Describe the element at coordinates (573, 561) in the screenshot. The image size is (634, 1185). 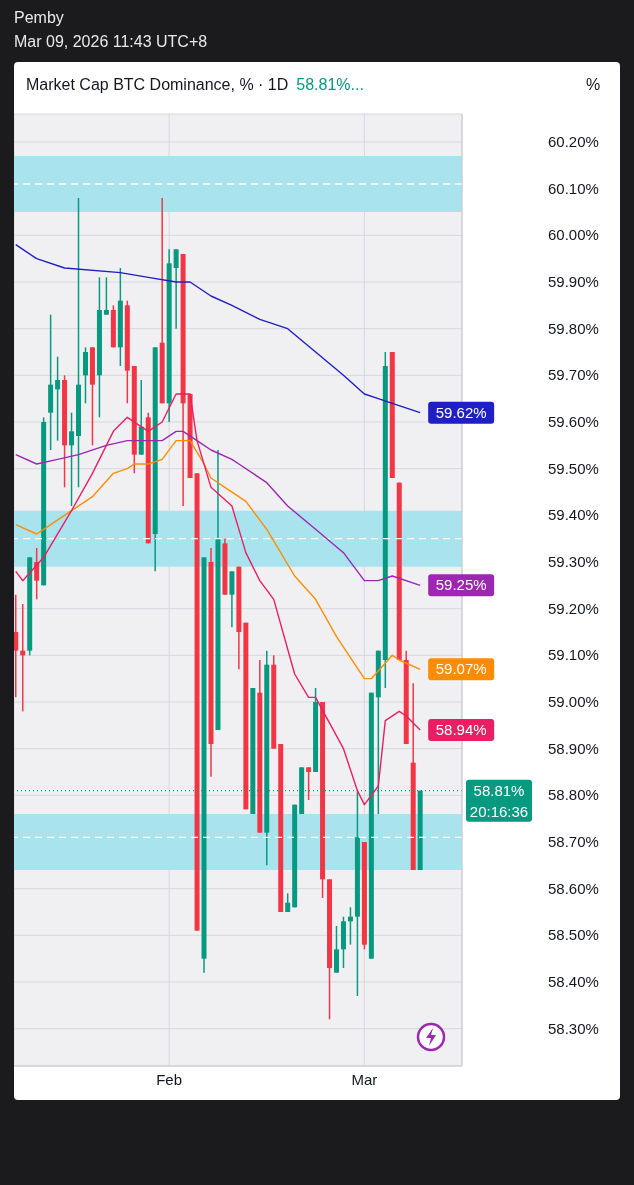
I see `y-tick-label: 59.30%` at that location.